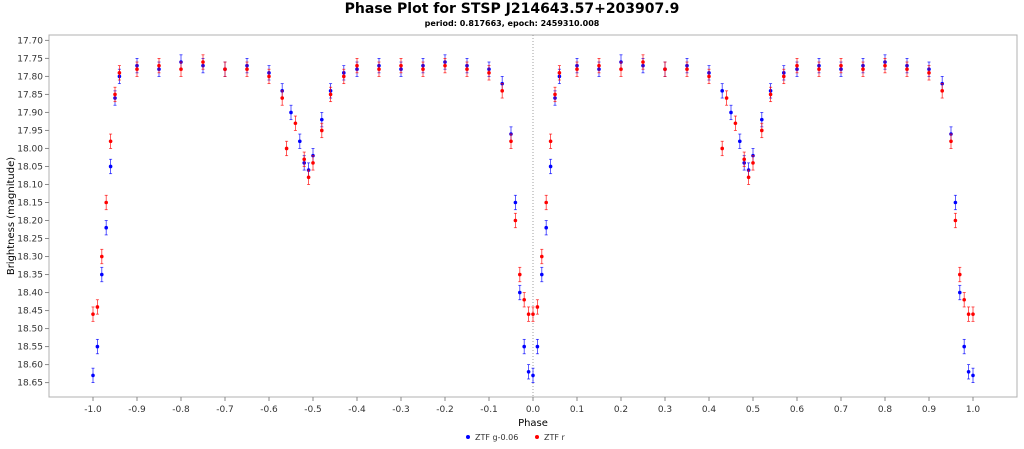  Describe the element at coordinates (555, 437) in the screenshot. I see `legend-label: ZTF r` at that location.